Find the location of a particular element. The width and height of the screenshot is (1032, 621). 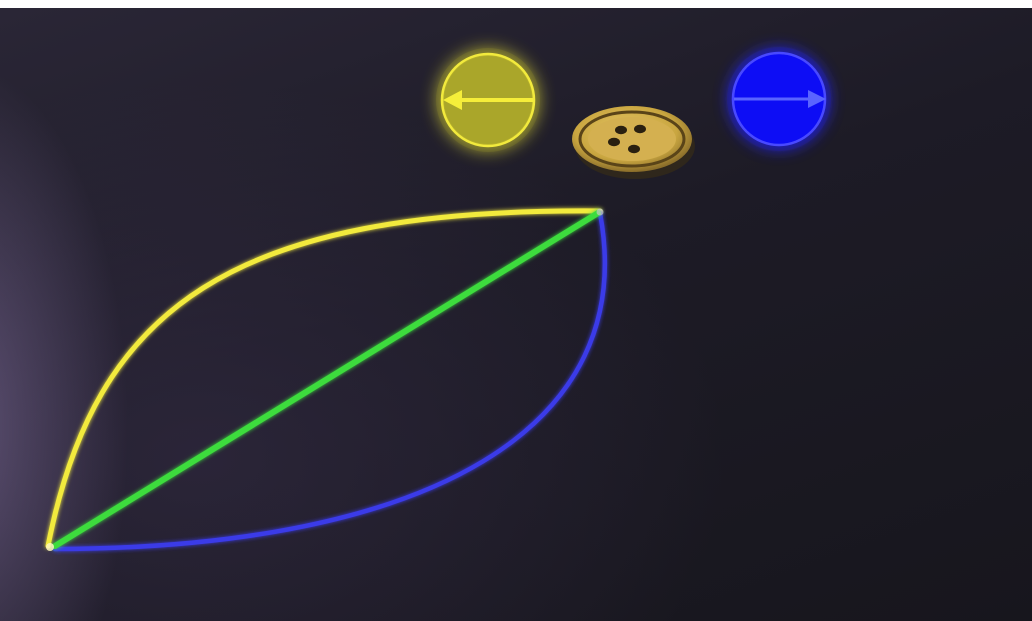

start-node is located at coordinates (50, 547).